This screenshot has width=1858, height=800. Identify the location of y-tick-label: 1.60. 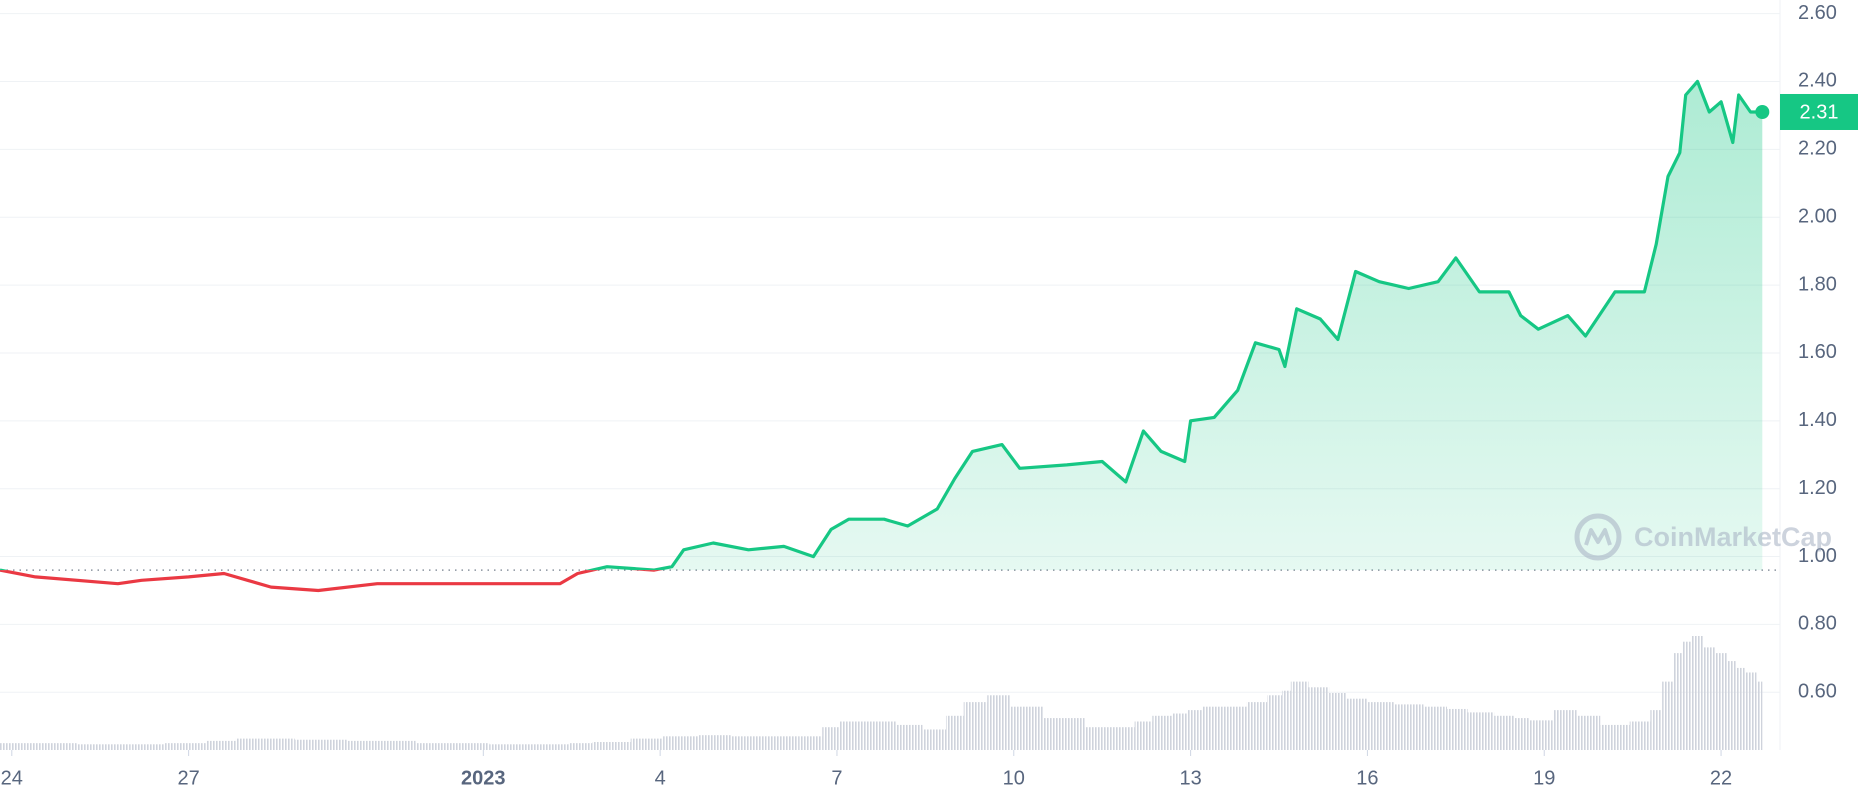
(1817, 352).